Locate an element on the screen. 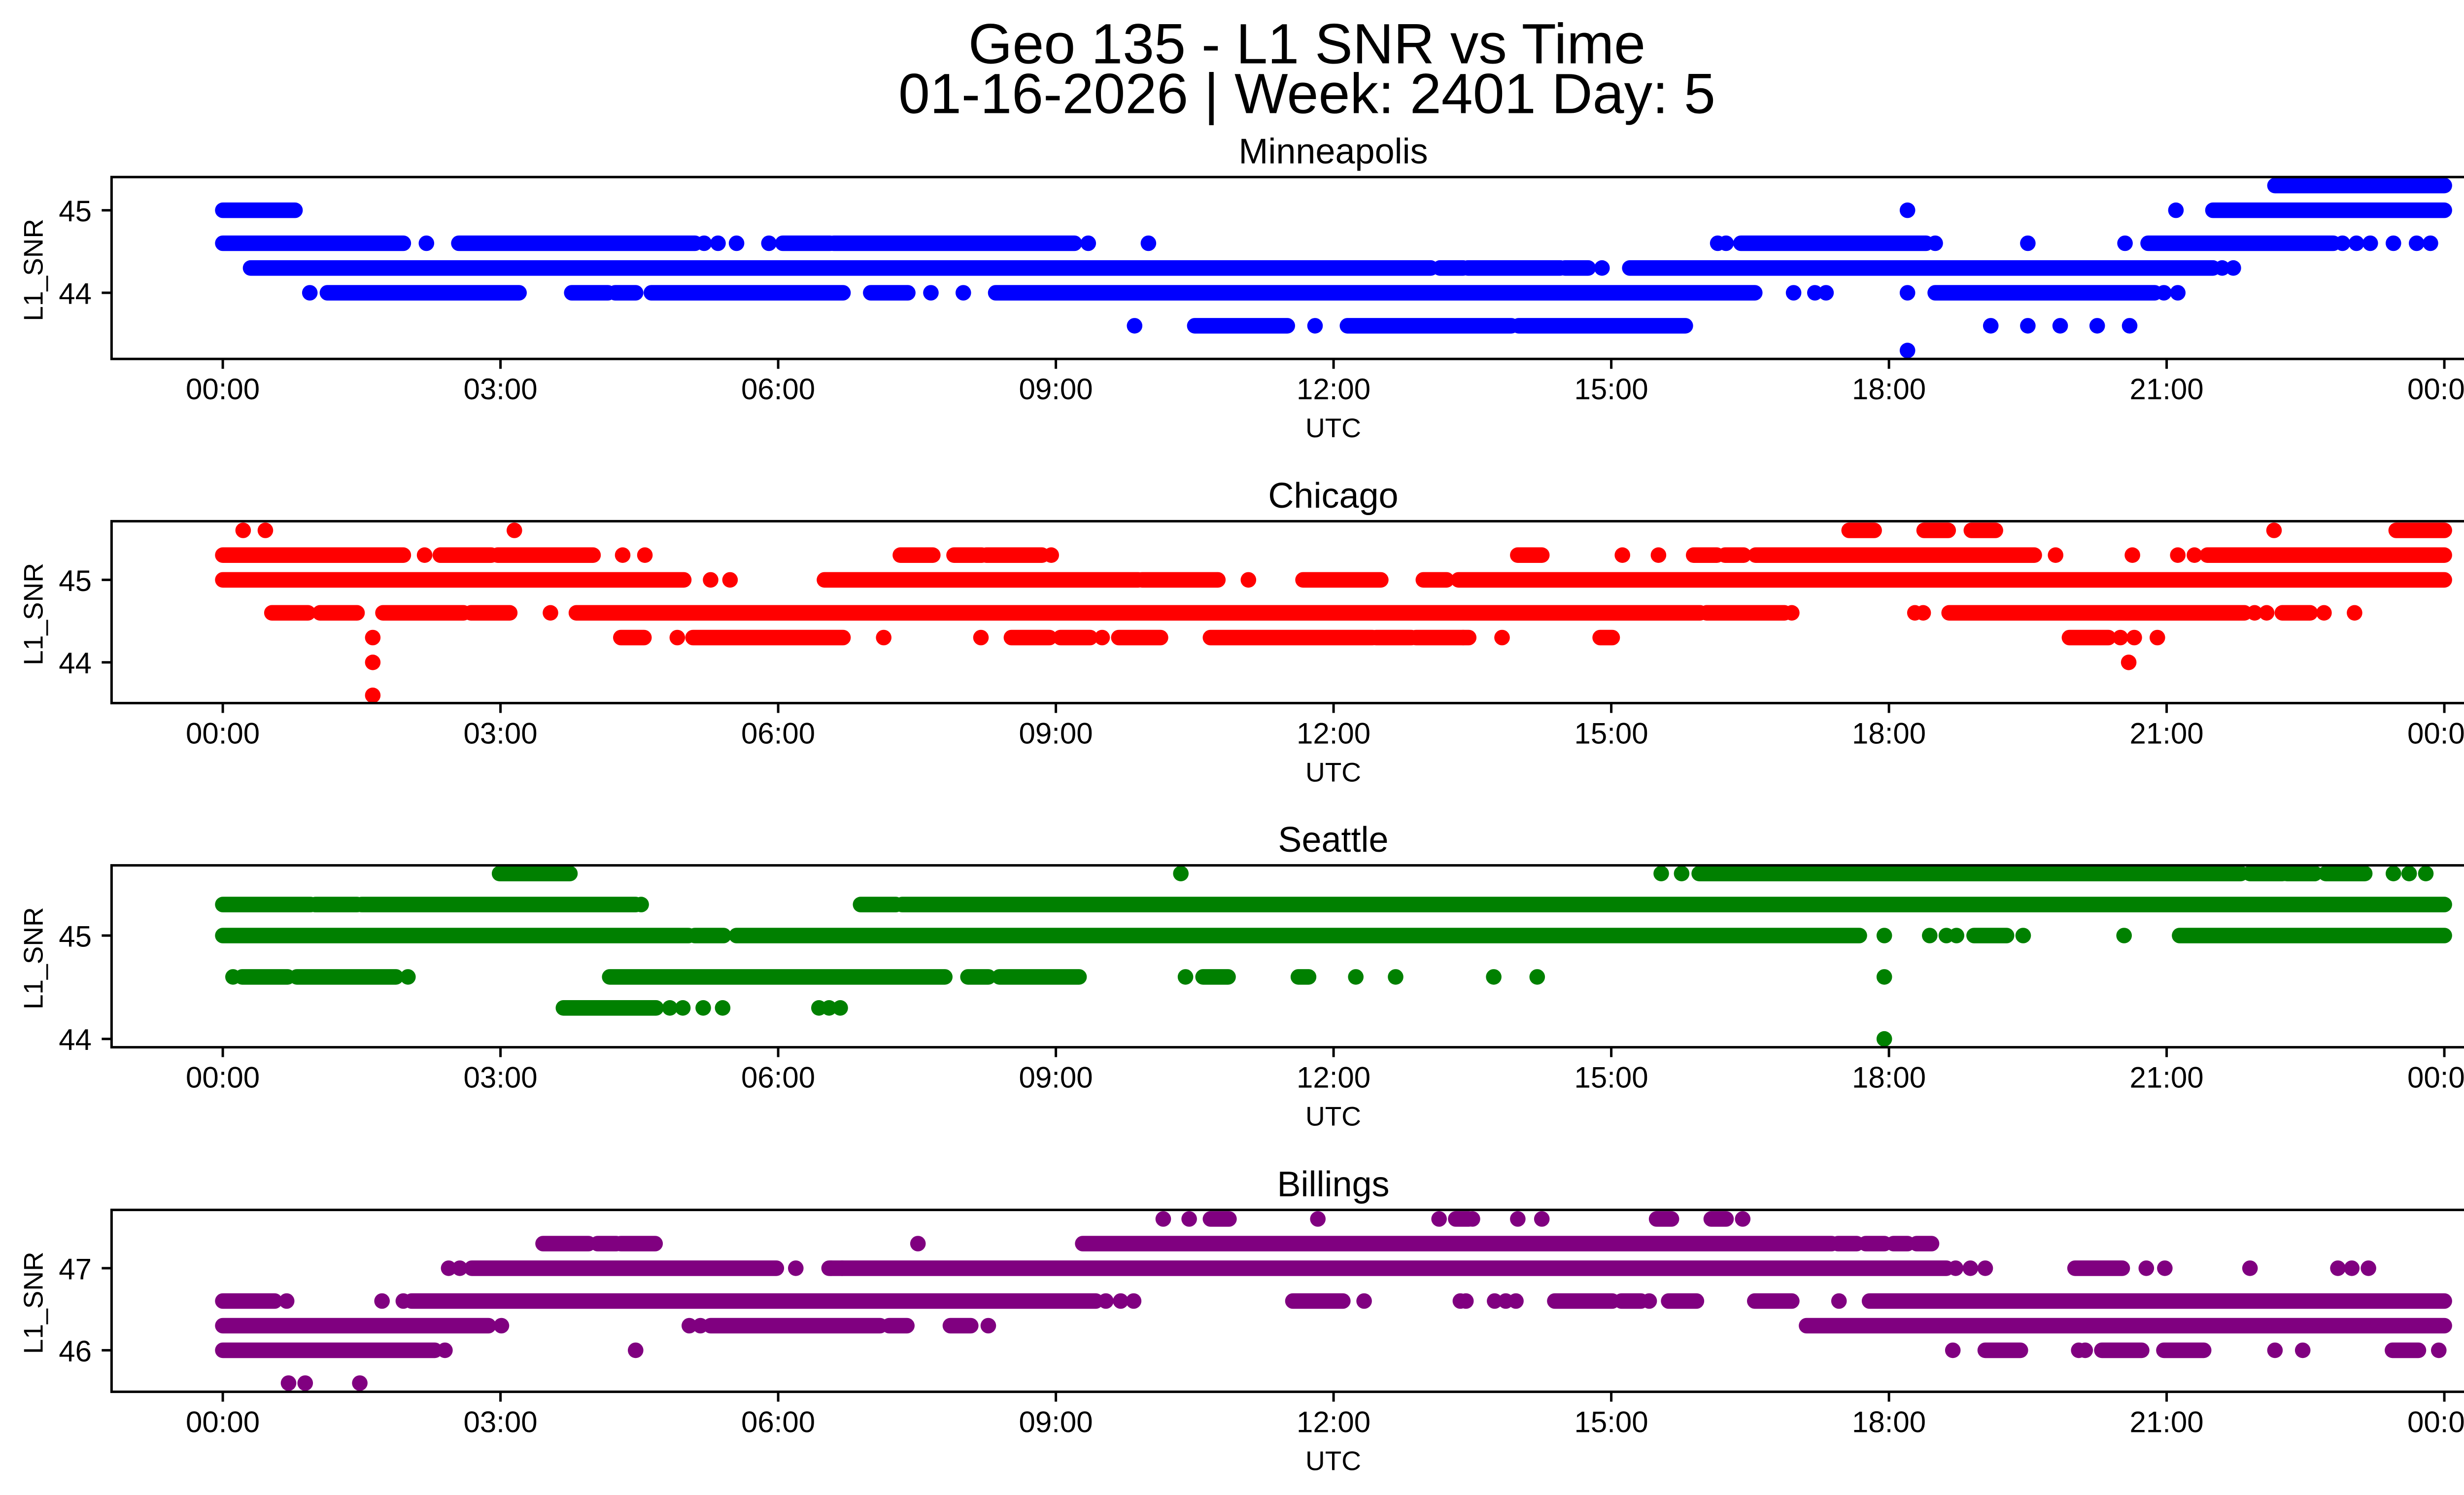  svg-text: Geo 135 - L1 SNR vs Time is located at coordinates (1306, 44).